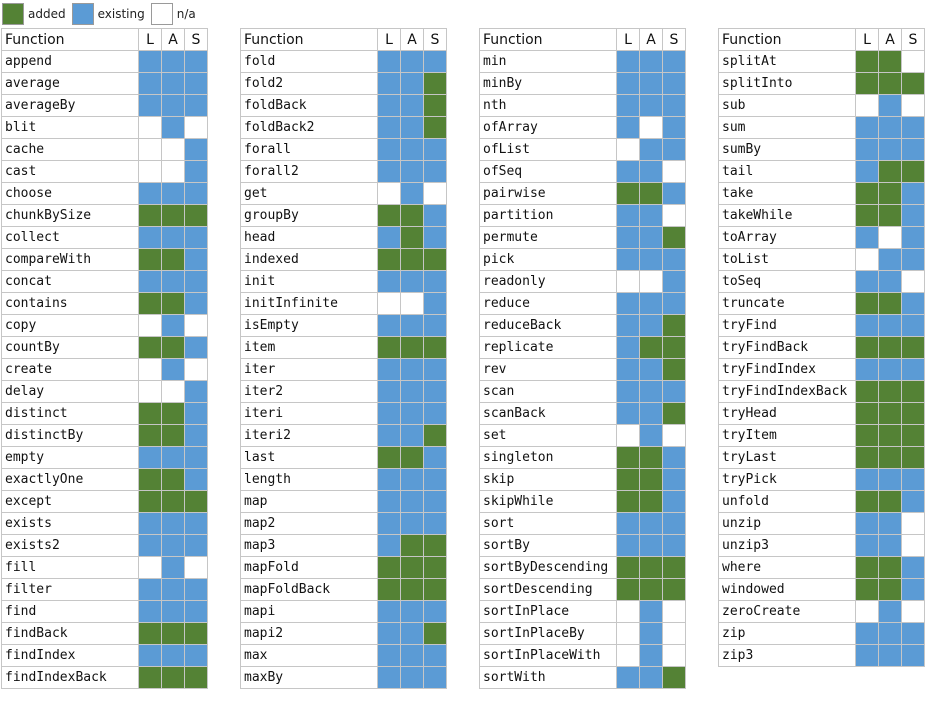 Image resolution: width=926 pixels, height=720 pixels. What do you see at coordinates (821, 325) in the screenshot?
I see `table-row: tryFind` at bounding box center [821, 325].